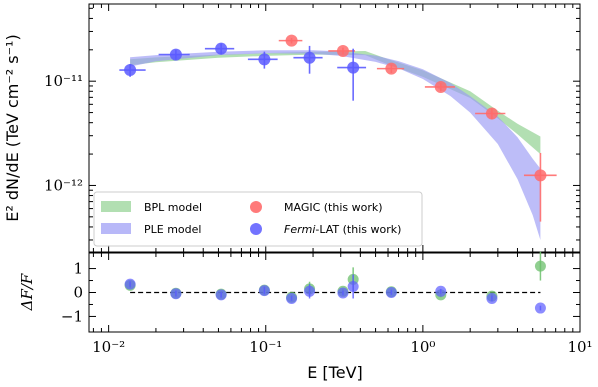  I want to click on x-tick-label: 10¹, so click(579, 347).